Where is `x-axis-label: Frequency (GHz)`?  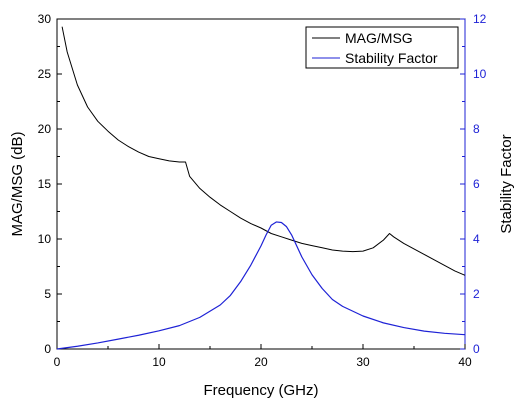 x-axis-label: Frequency (GHz) is located at coordinates (260, 390).